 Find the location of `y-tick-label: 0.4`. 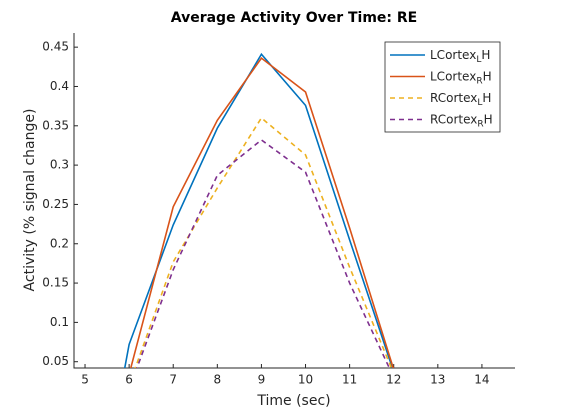

y-tick-label: 0.4 is located at coordinates (59, 86).